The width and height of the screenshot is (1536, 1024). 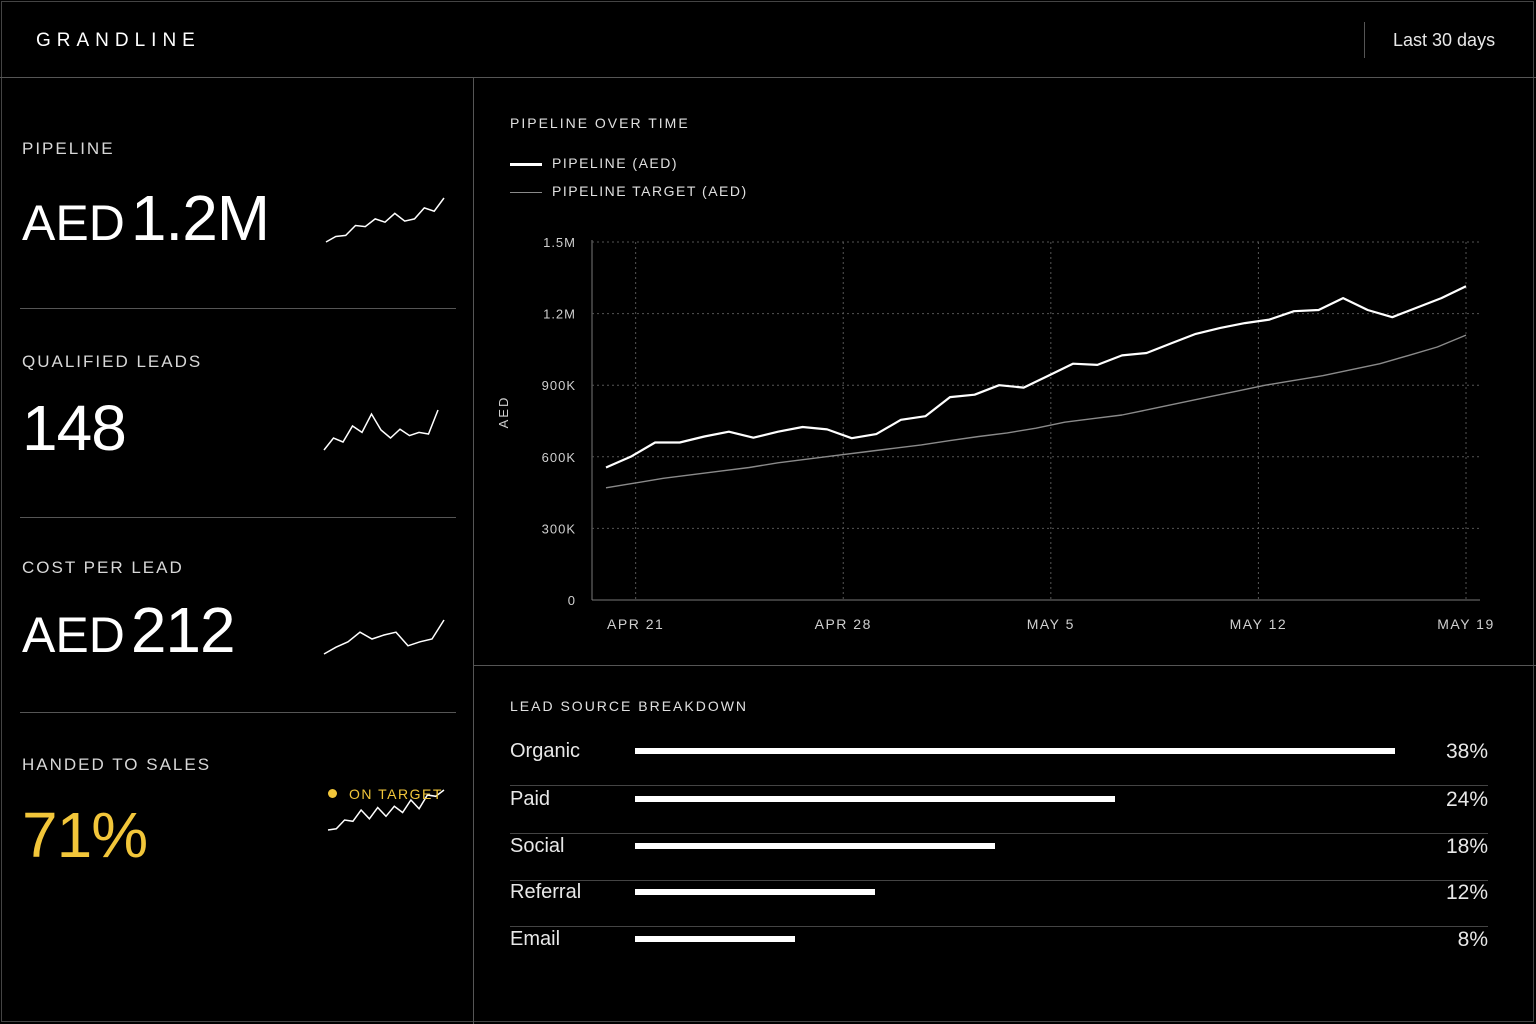 I want to click on lead-source-percent: 8%, so click(x=1472, y=939).